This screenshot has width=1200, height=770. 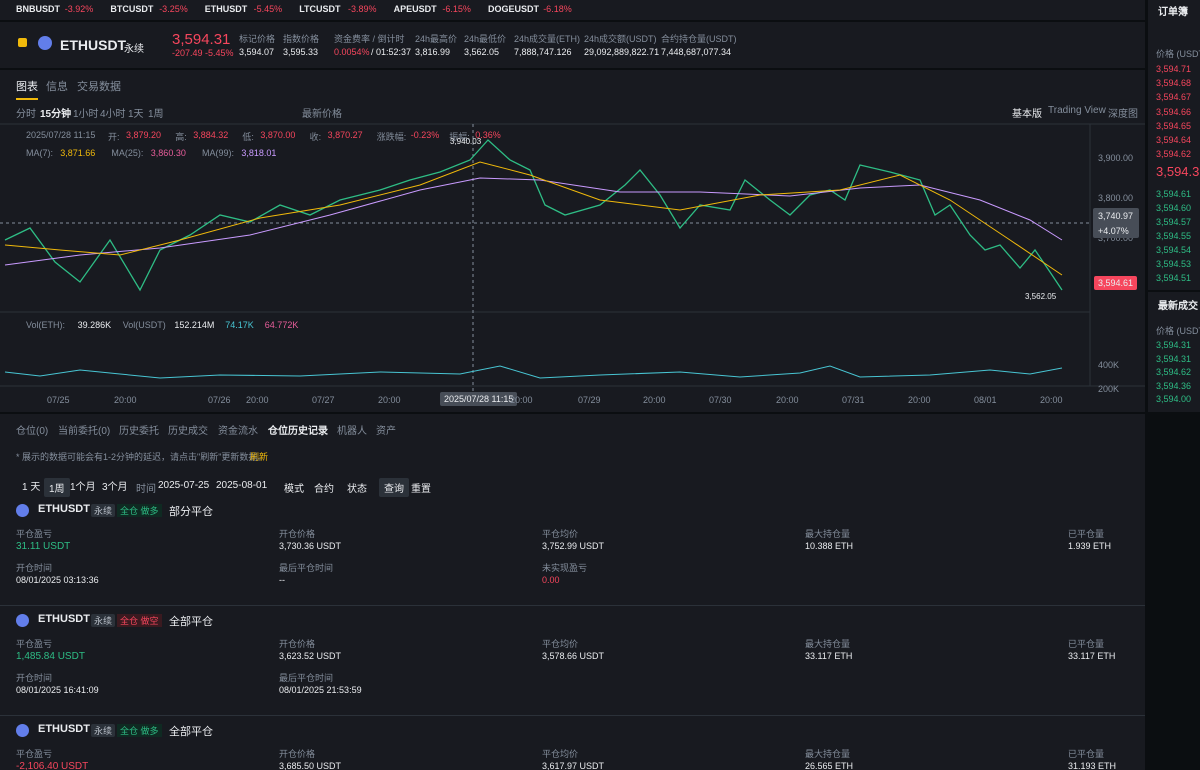 What do you see at coordinates (1173, 12) in the screenshot?
I see `orderbook-title: 订单簿` at bounding box center [1173, 12].